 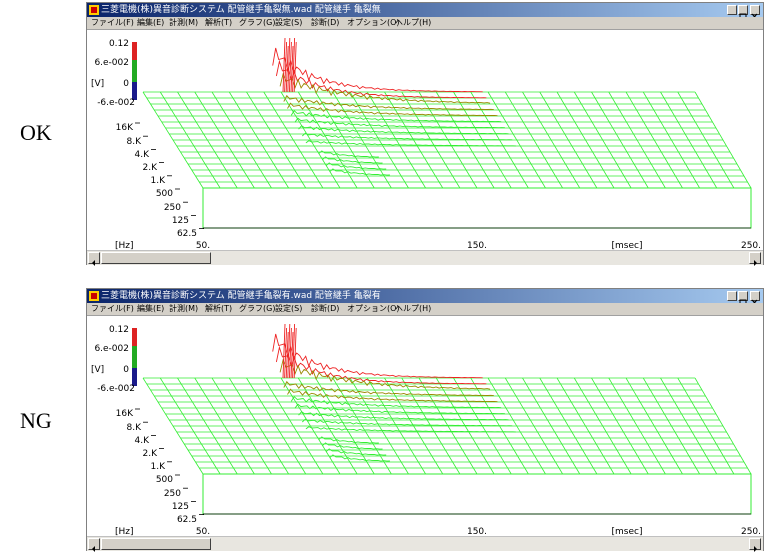 I want to click on freq-tick-label: 4.K, so click(x=143, y=441).